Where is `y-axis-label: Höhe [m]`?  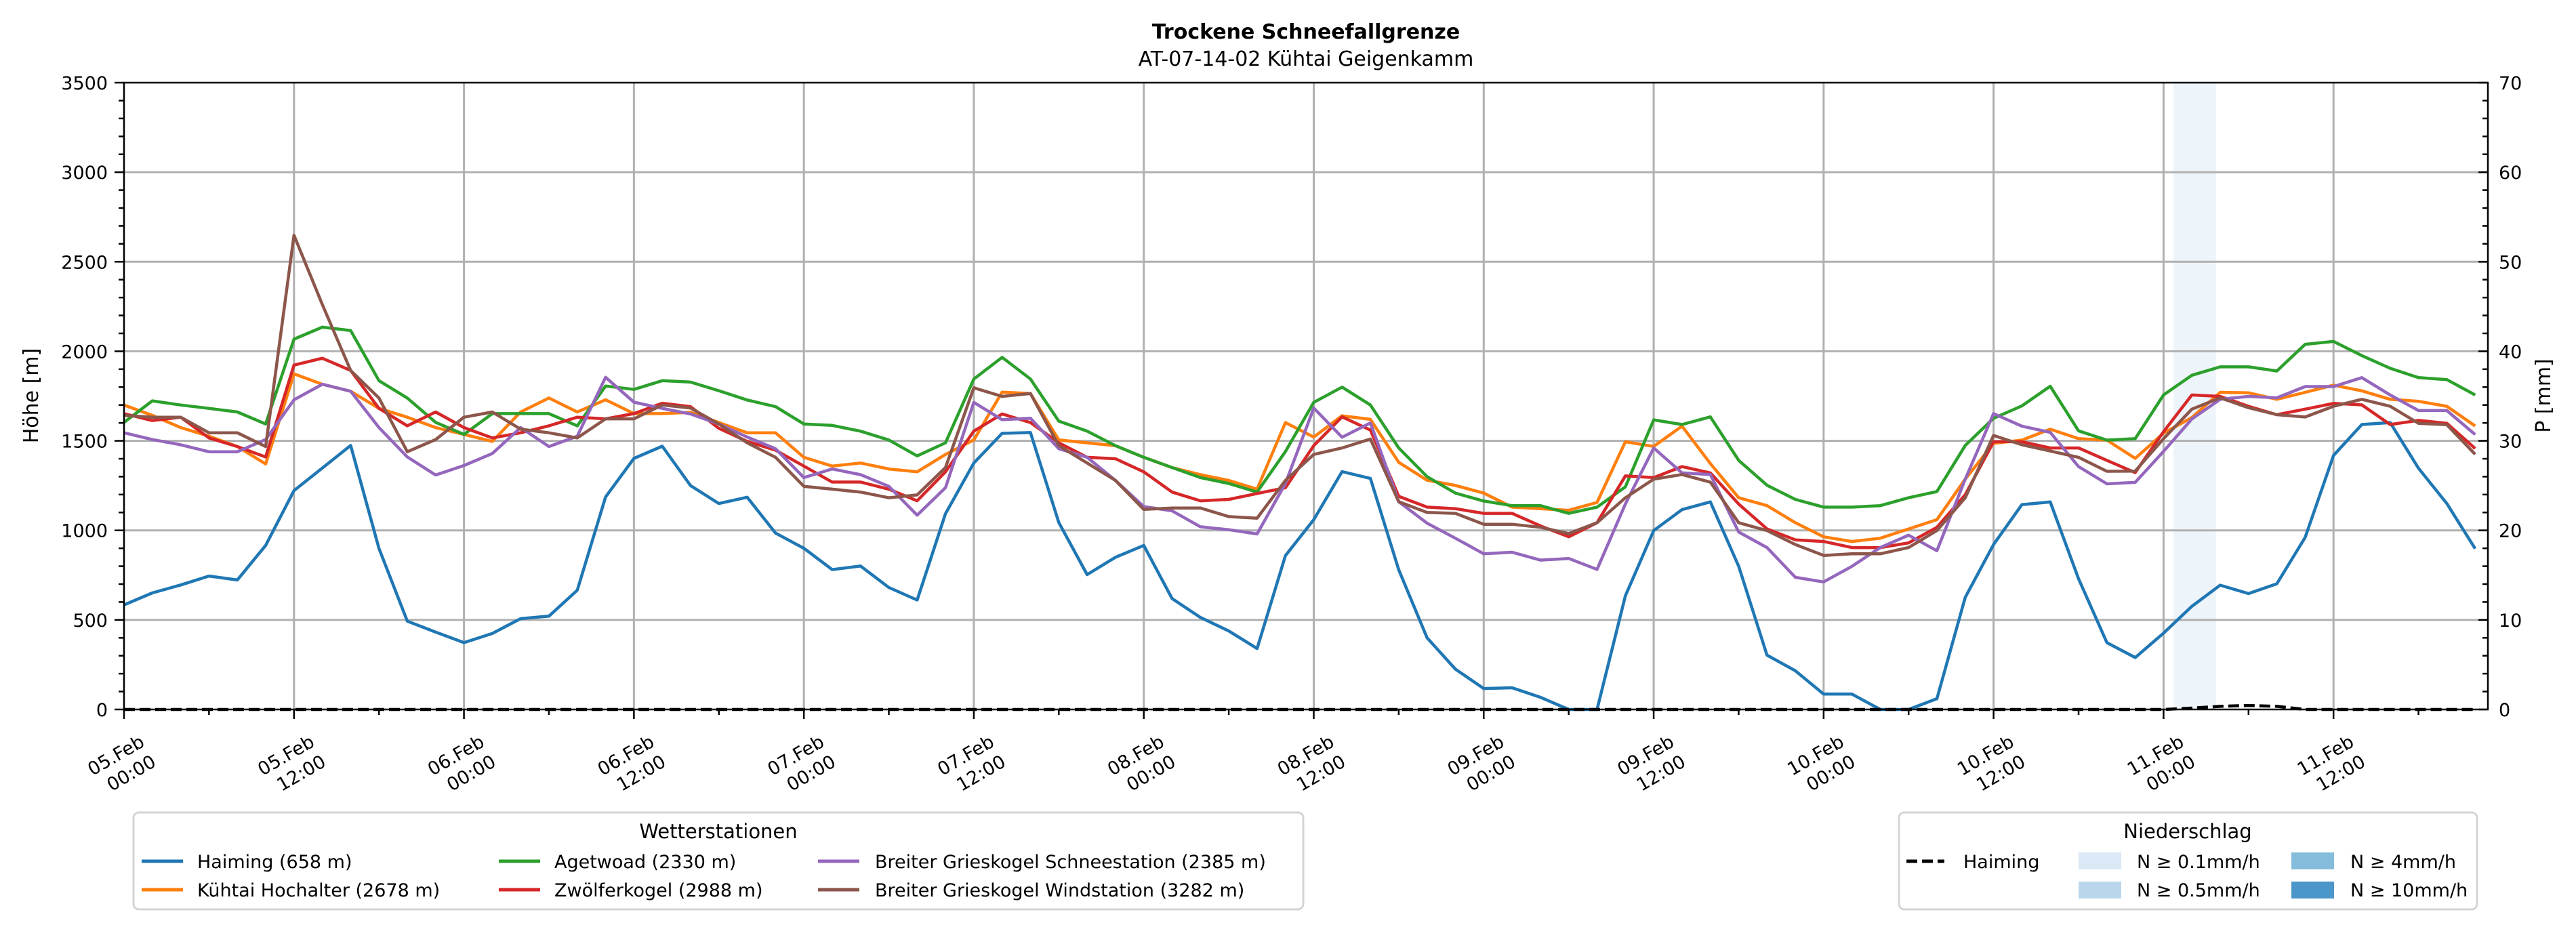 y-axis-label: Höhe [m] is located at coordinates (31, 396).